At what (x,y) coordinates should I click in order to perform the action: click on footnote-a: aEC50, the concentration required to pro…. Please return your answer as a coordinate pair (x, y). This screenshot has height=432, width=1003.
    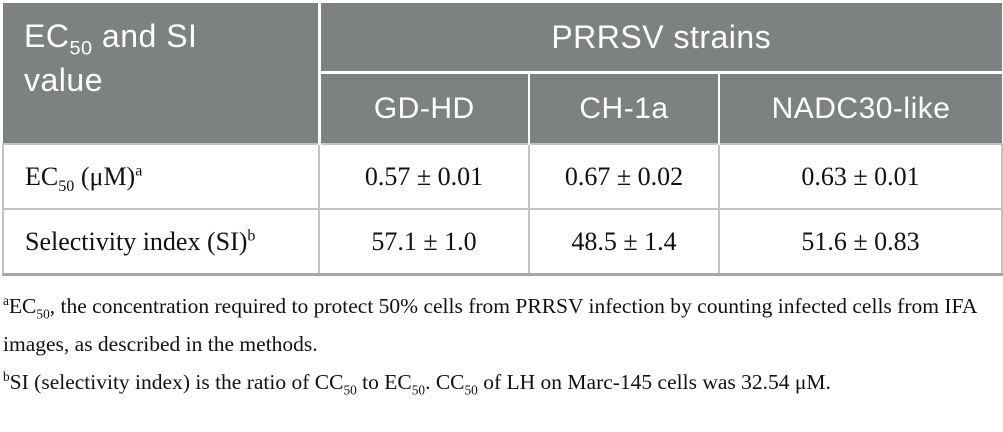
    Looking at the image, I should click on (490, 324).